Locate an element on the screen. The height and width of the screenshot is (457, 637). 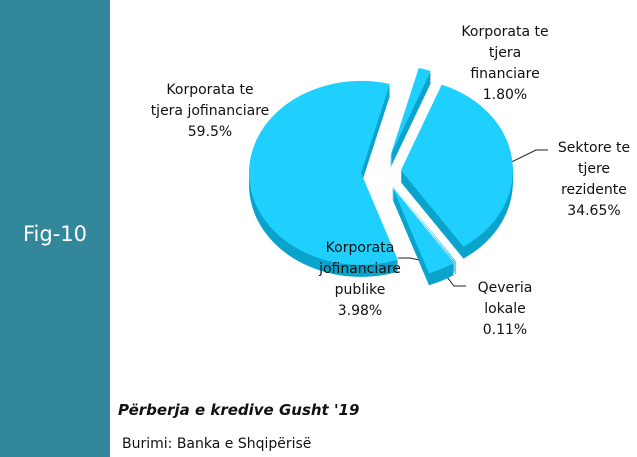
chart-title: Përberja e kredive Gusht '19 is located at coordinates (239, 410).